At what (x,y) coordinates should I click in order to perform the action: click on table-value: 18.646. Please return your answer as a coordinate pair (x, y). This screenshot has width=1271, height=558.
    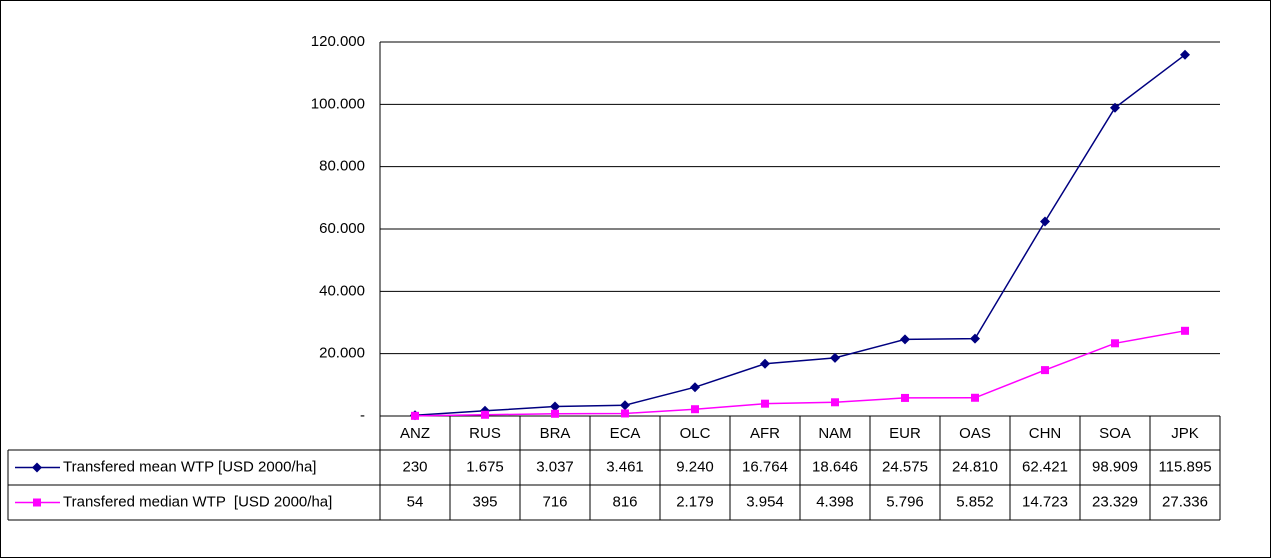
    Looking at the image, I should click on (835, 466).